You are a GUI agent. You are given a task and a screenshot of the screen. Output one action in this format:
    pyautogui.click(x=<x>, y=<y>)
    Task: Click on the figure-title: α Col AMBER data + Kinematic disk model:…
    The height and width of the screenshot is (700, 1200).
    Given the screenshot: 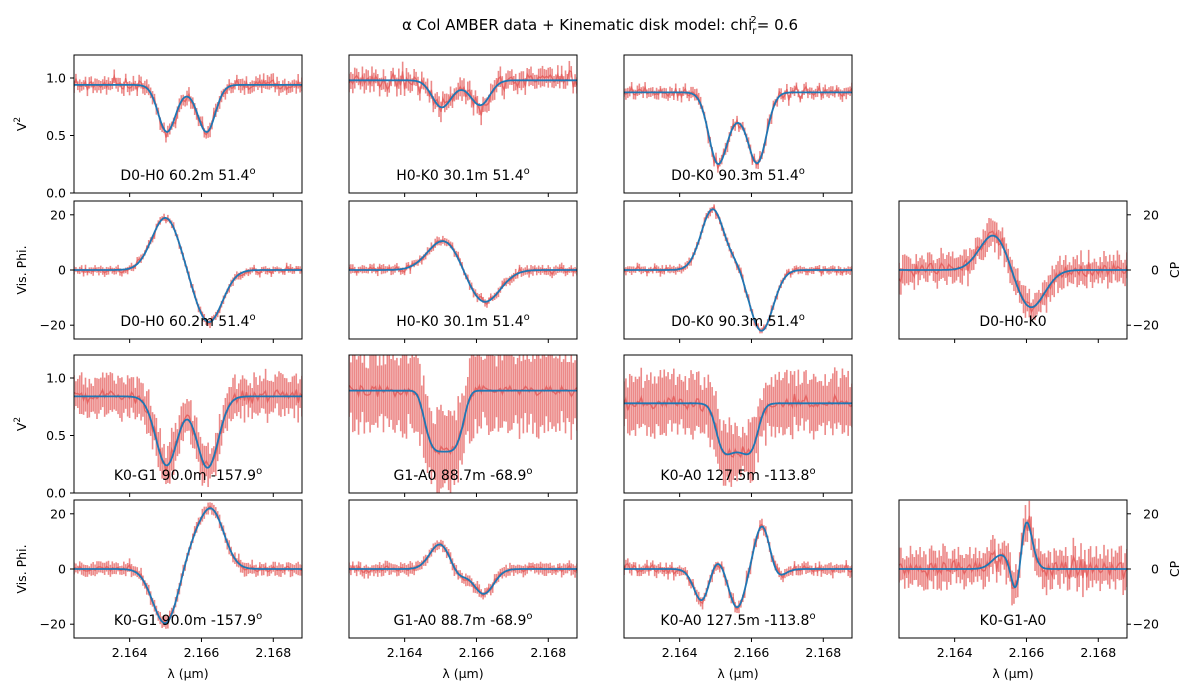 What is the action you would take?
    pyautogui.click(x=600, y=26)
    